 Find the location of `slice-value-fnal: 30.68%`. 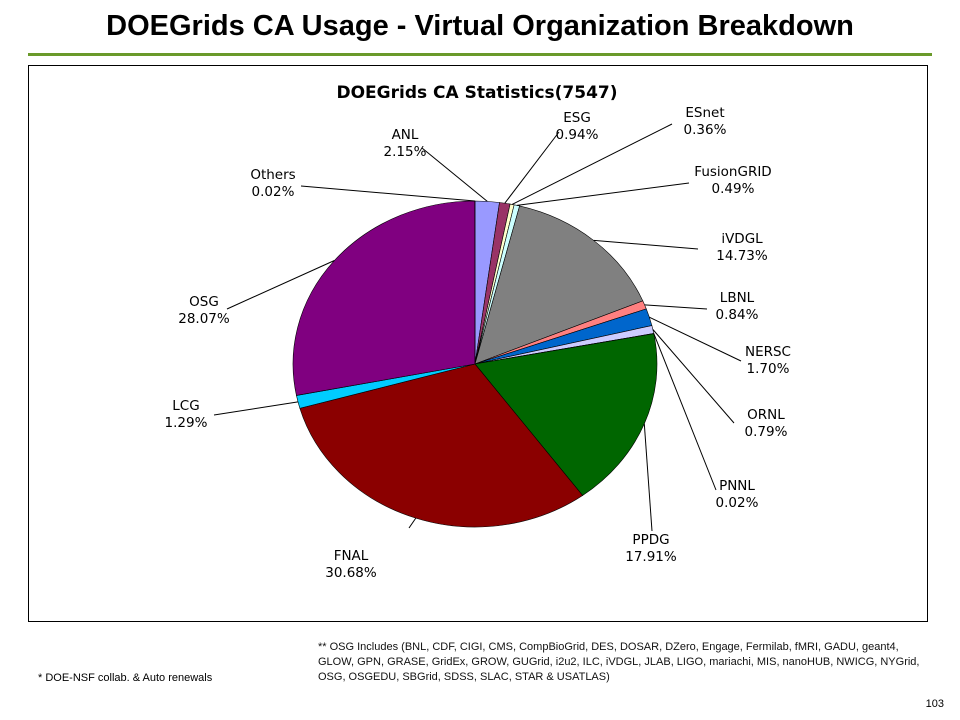

slice-value-fnal: 30.68% is located at coordinates (351, 573).